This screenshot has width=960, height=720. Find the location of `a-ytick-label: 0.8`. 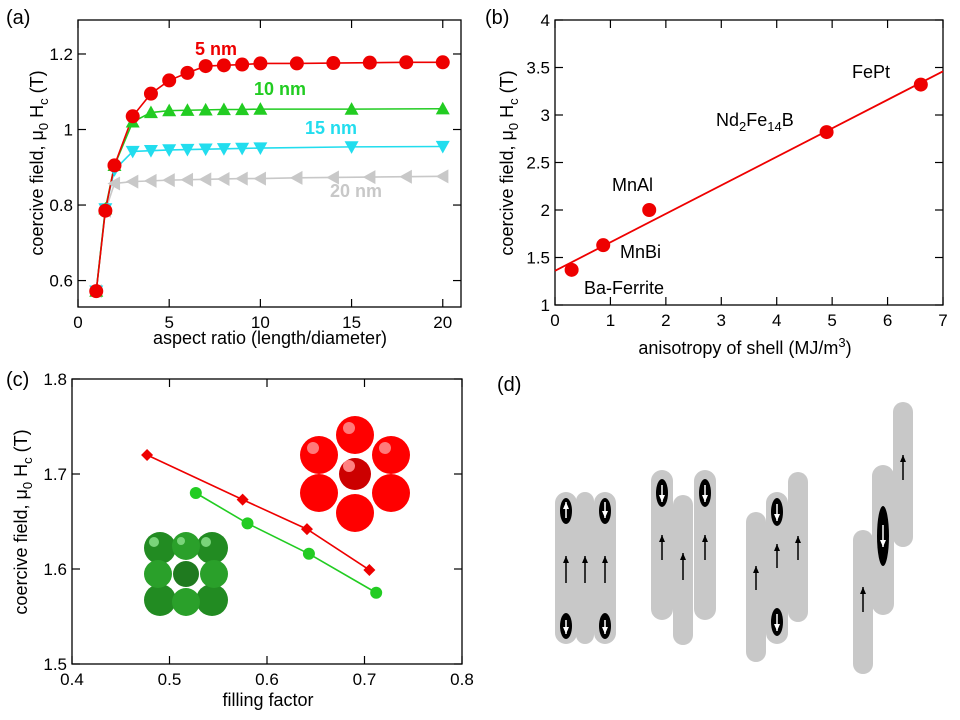

a-ytick-label: 0.8 is located at coordinates (61, 205).